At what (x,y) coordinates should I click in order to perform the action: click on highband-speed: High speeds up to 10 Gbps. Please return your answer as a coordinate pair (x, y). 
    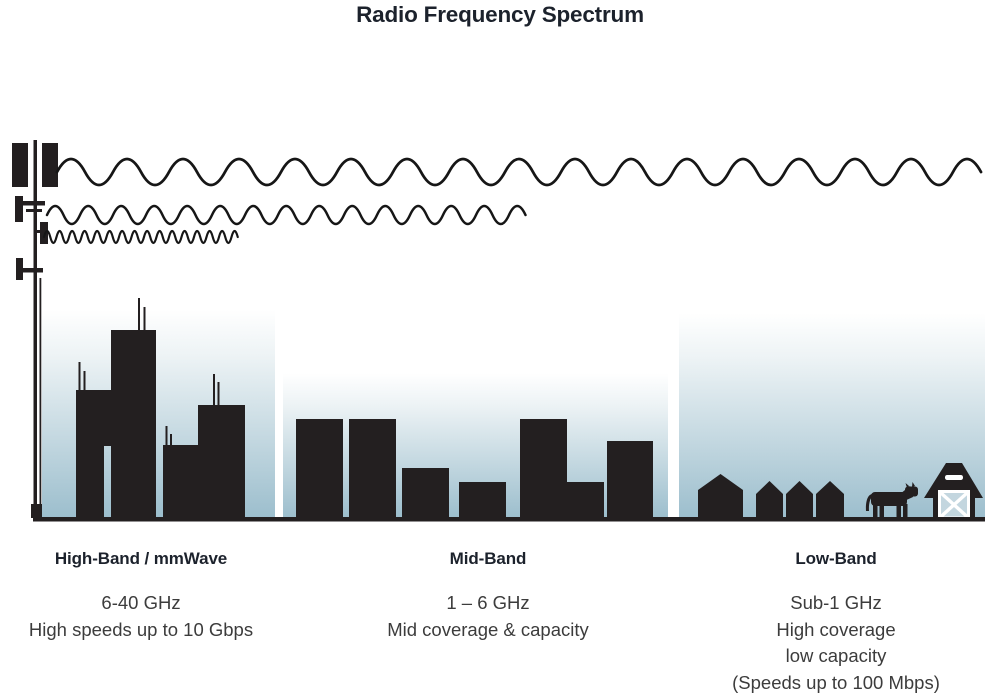
    Looking at the image, I should click on (141, 629).